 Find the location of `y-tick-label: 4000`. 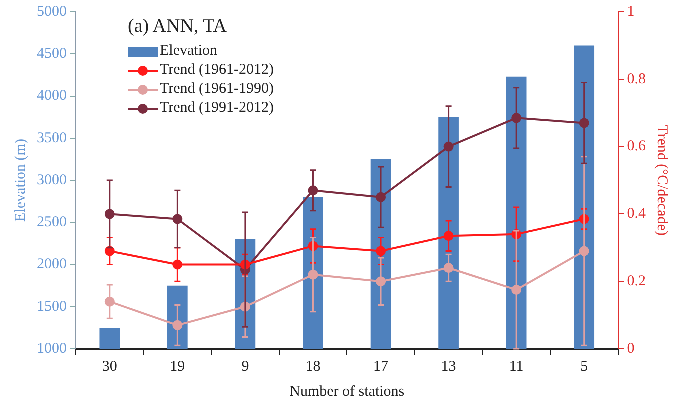

y-tick-label: 4000 is located at coordinates (52, 96).